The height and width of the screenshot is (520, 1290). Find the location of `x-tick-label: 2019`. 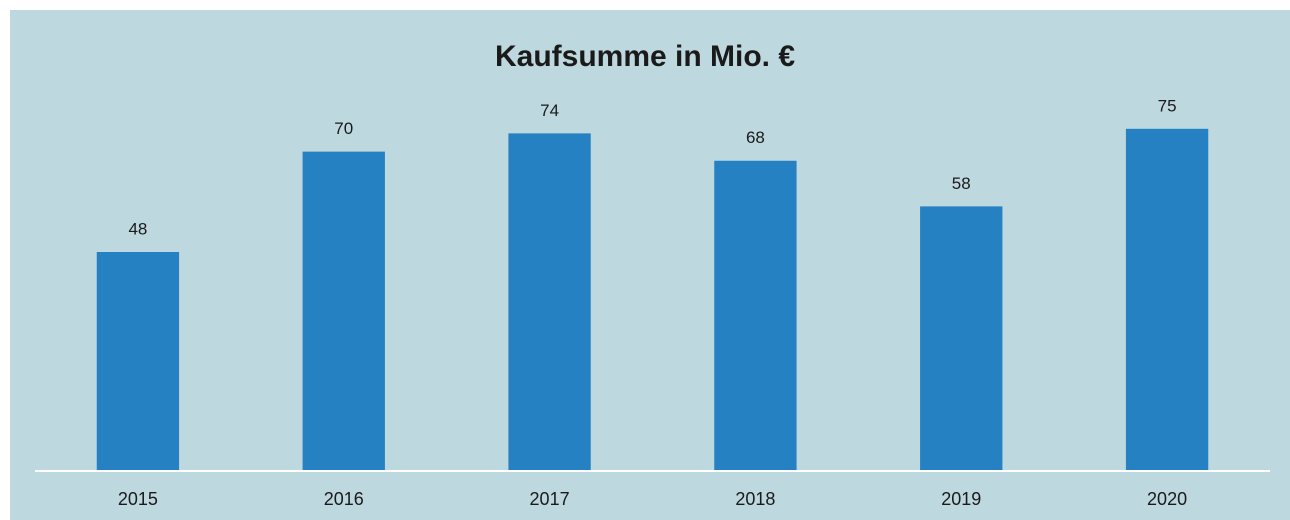

x-tick-label: 2019 is located at coordinates (961, 499).